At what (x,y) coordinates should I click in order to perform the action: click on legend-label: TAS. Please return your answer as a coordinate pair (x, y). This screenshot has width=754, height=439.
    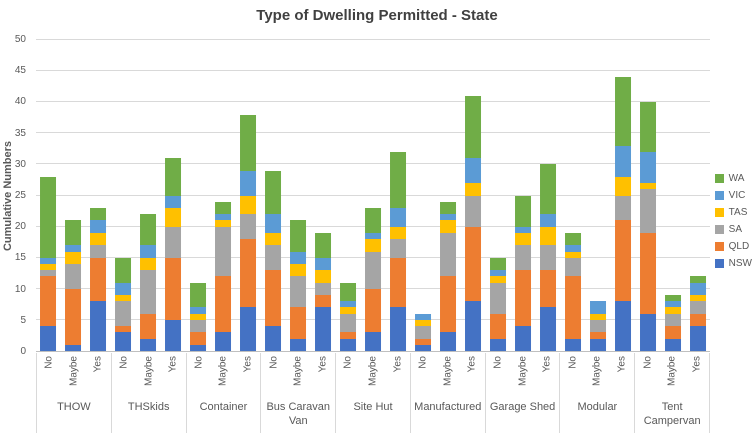
    Looking at the image, I should click on (738, 212).